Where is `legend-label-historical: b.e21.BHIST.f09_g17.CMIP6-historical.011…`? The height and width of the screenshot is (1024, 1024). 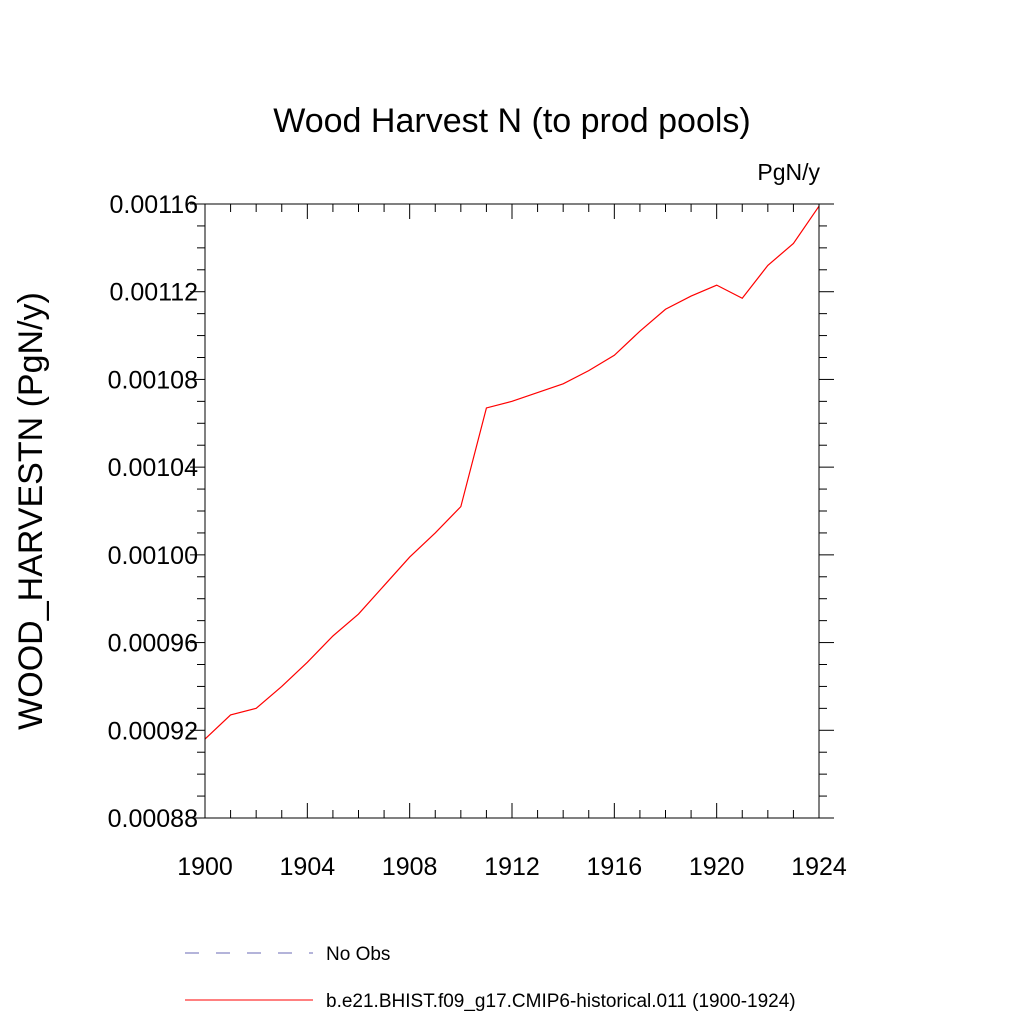 legend-label-historical: b.e21.BHIST.f09_g17.CMIP6-historical.011… is located at coordinates (561, 1001).